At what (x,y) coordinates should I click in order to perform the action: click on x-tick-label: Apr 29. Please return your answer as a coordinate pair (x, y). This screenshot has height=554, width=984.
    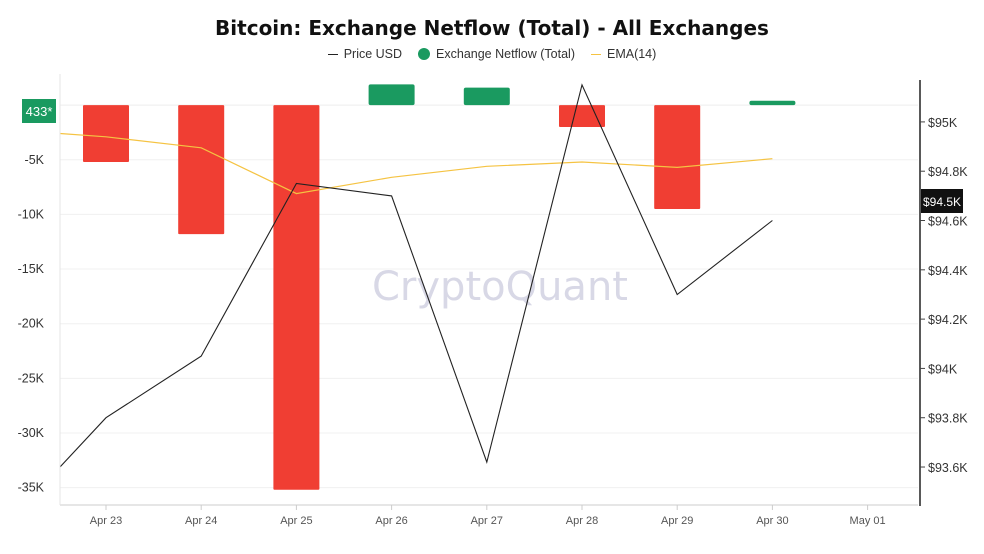
    Looking at the image, I should click on (677, 521).